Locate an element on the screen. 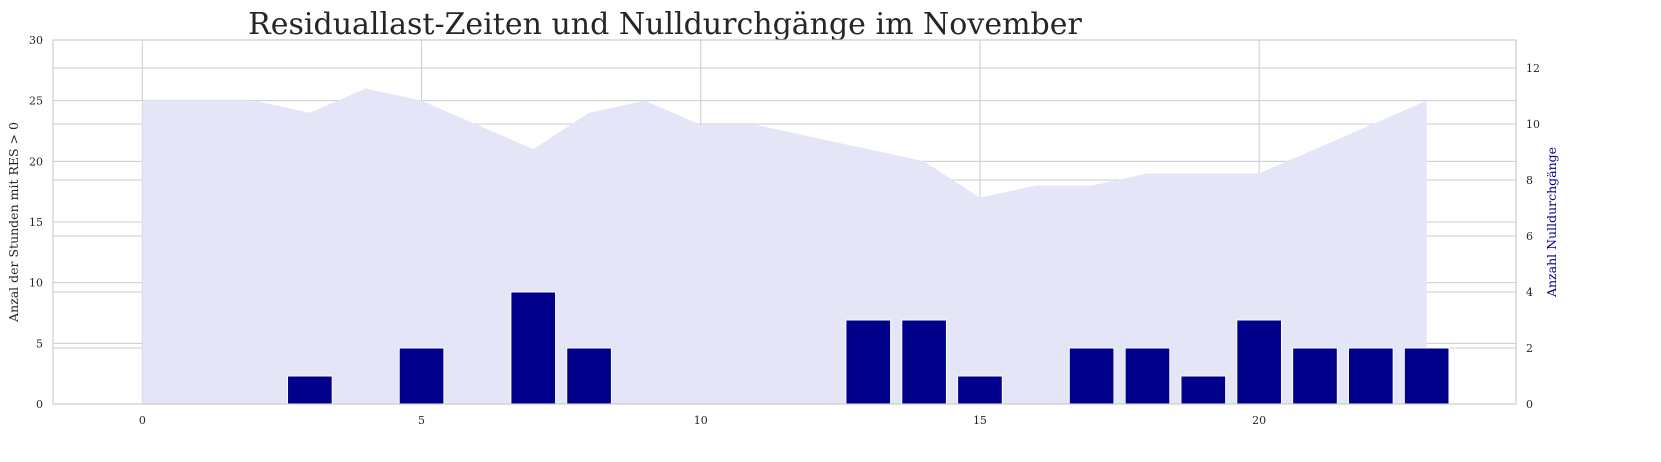 The width and height of the screenshot is (1661, 462). left-y-axis-ticks: 0 5 10 15 20 25 30 is located at coordinates (36, 222).